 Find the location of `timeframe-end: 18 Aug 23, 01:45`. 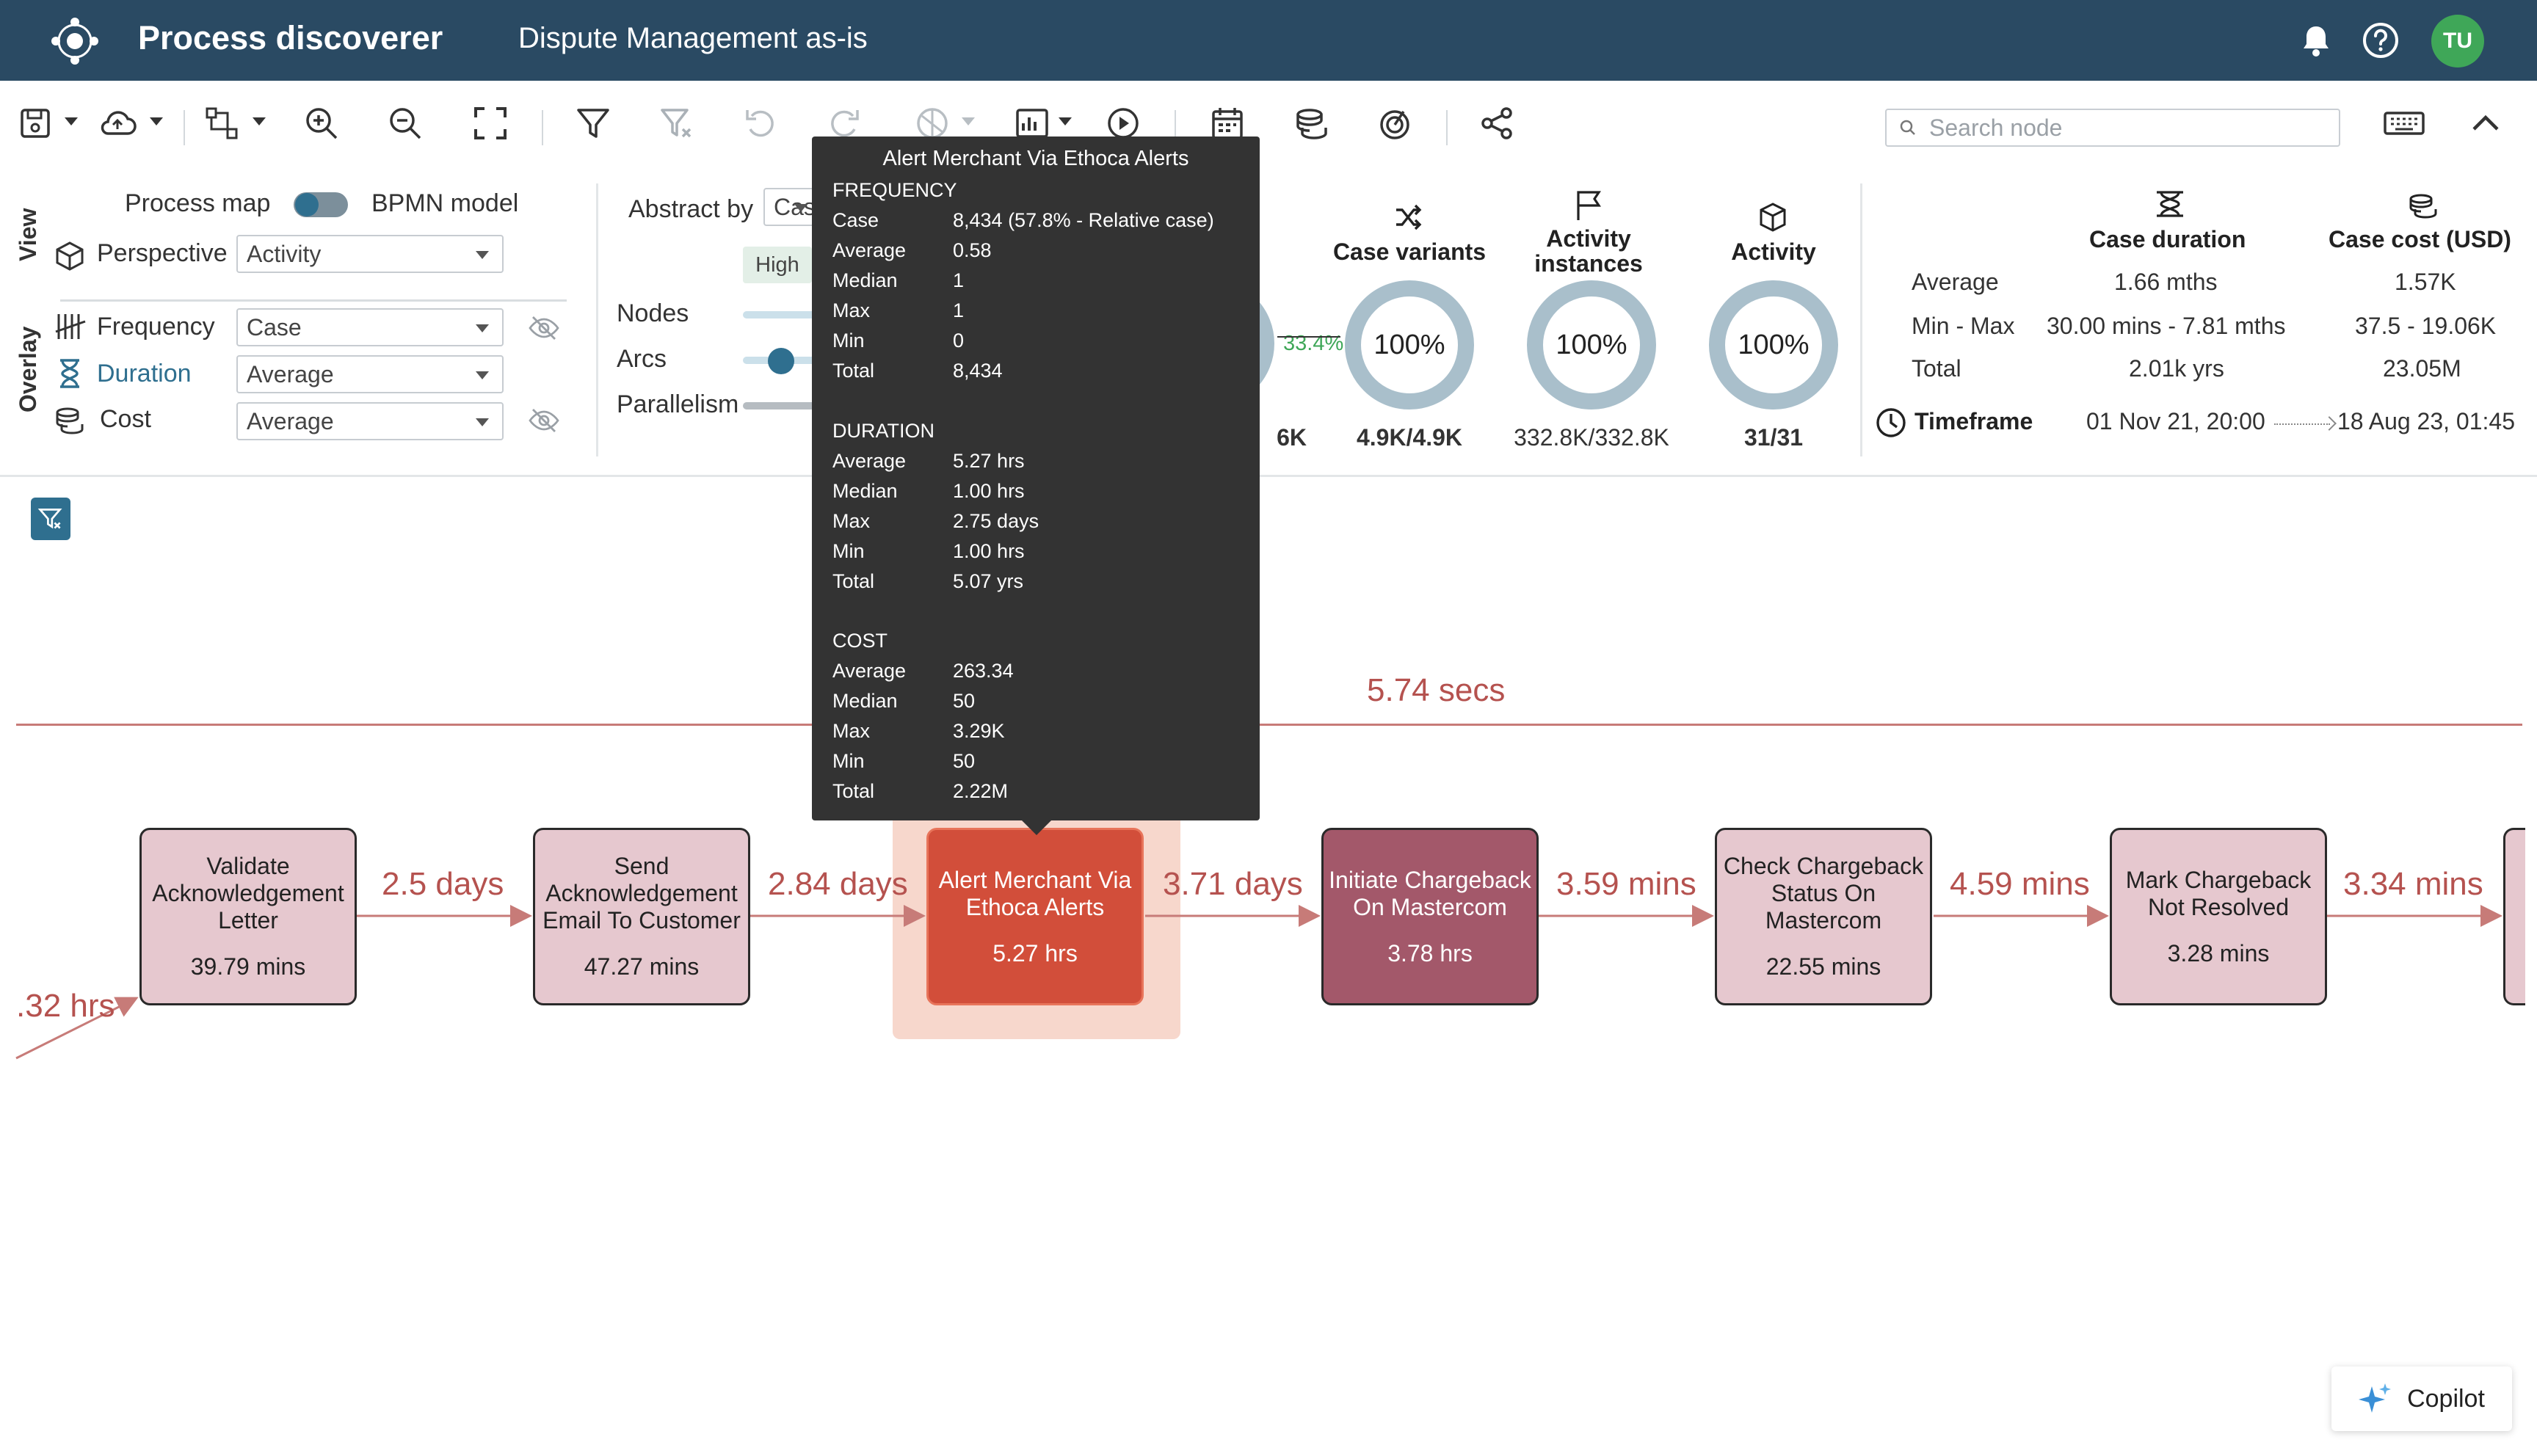

timeframe-end: 18 Aug 23, 01:45 is located at coordinates (2426, 421).